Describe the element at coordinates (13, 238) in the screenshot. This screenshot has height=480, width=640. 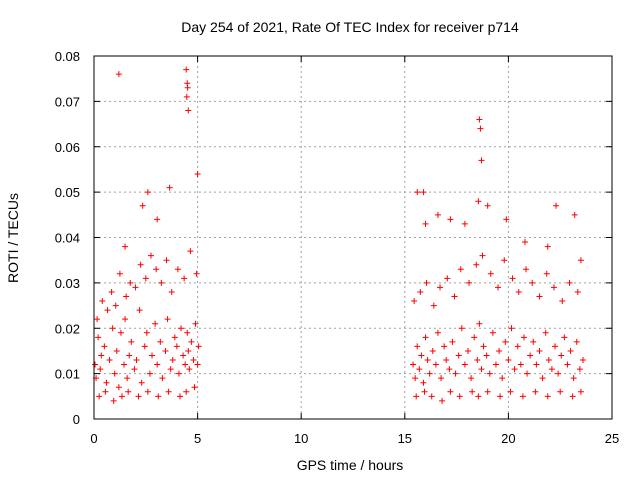
I see `y-axis-title: ROTI / TECUs` at that location.